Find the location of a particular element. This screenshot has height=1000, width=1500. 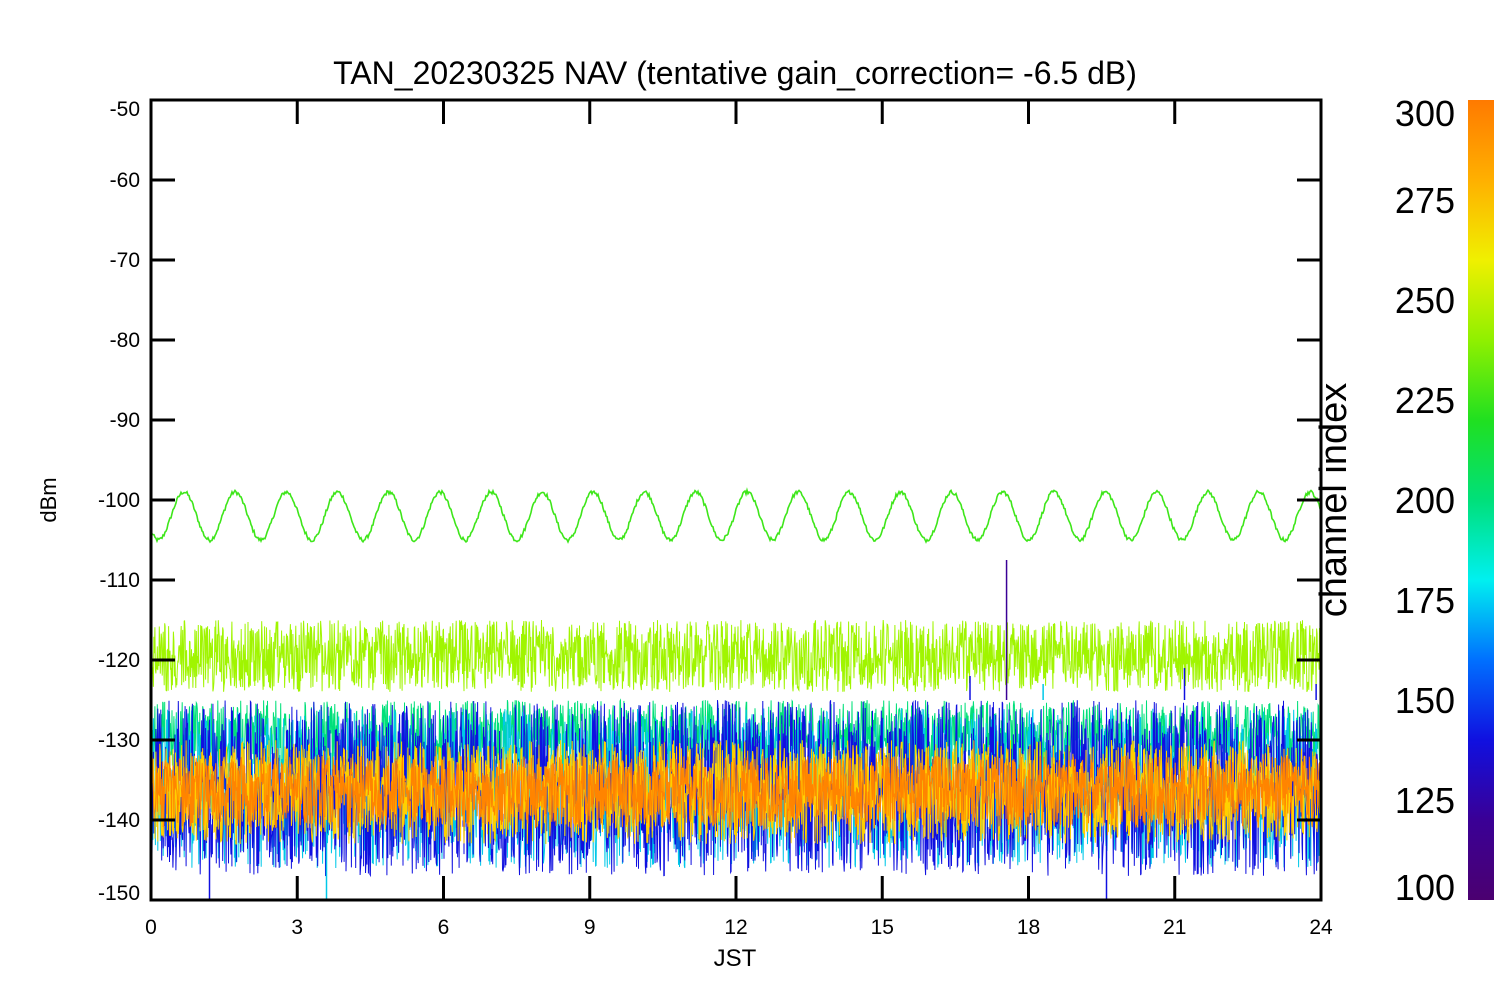

colorbar-tick-label: 250 is located at coordinates (1425, 300).